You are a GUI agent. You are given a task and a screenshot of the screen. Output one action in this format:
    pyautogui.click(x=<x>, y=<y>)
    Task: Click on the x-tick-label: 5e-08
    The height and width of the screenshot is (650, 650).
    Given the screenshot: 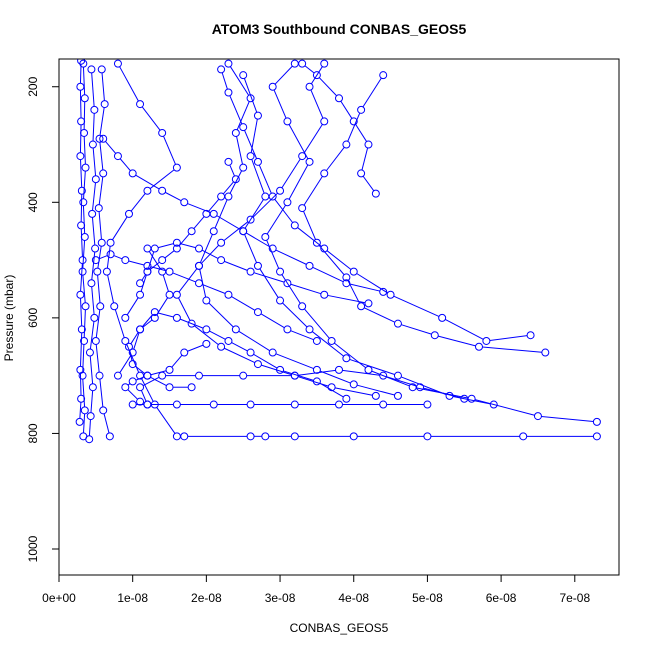 What is the action you would take?
    pyautogui.click(x=427, y=598)
    